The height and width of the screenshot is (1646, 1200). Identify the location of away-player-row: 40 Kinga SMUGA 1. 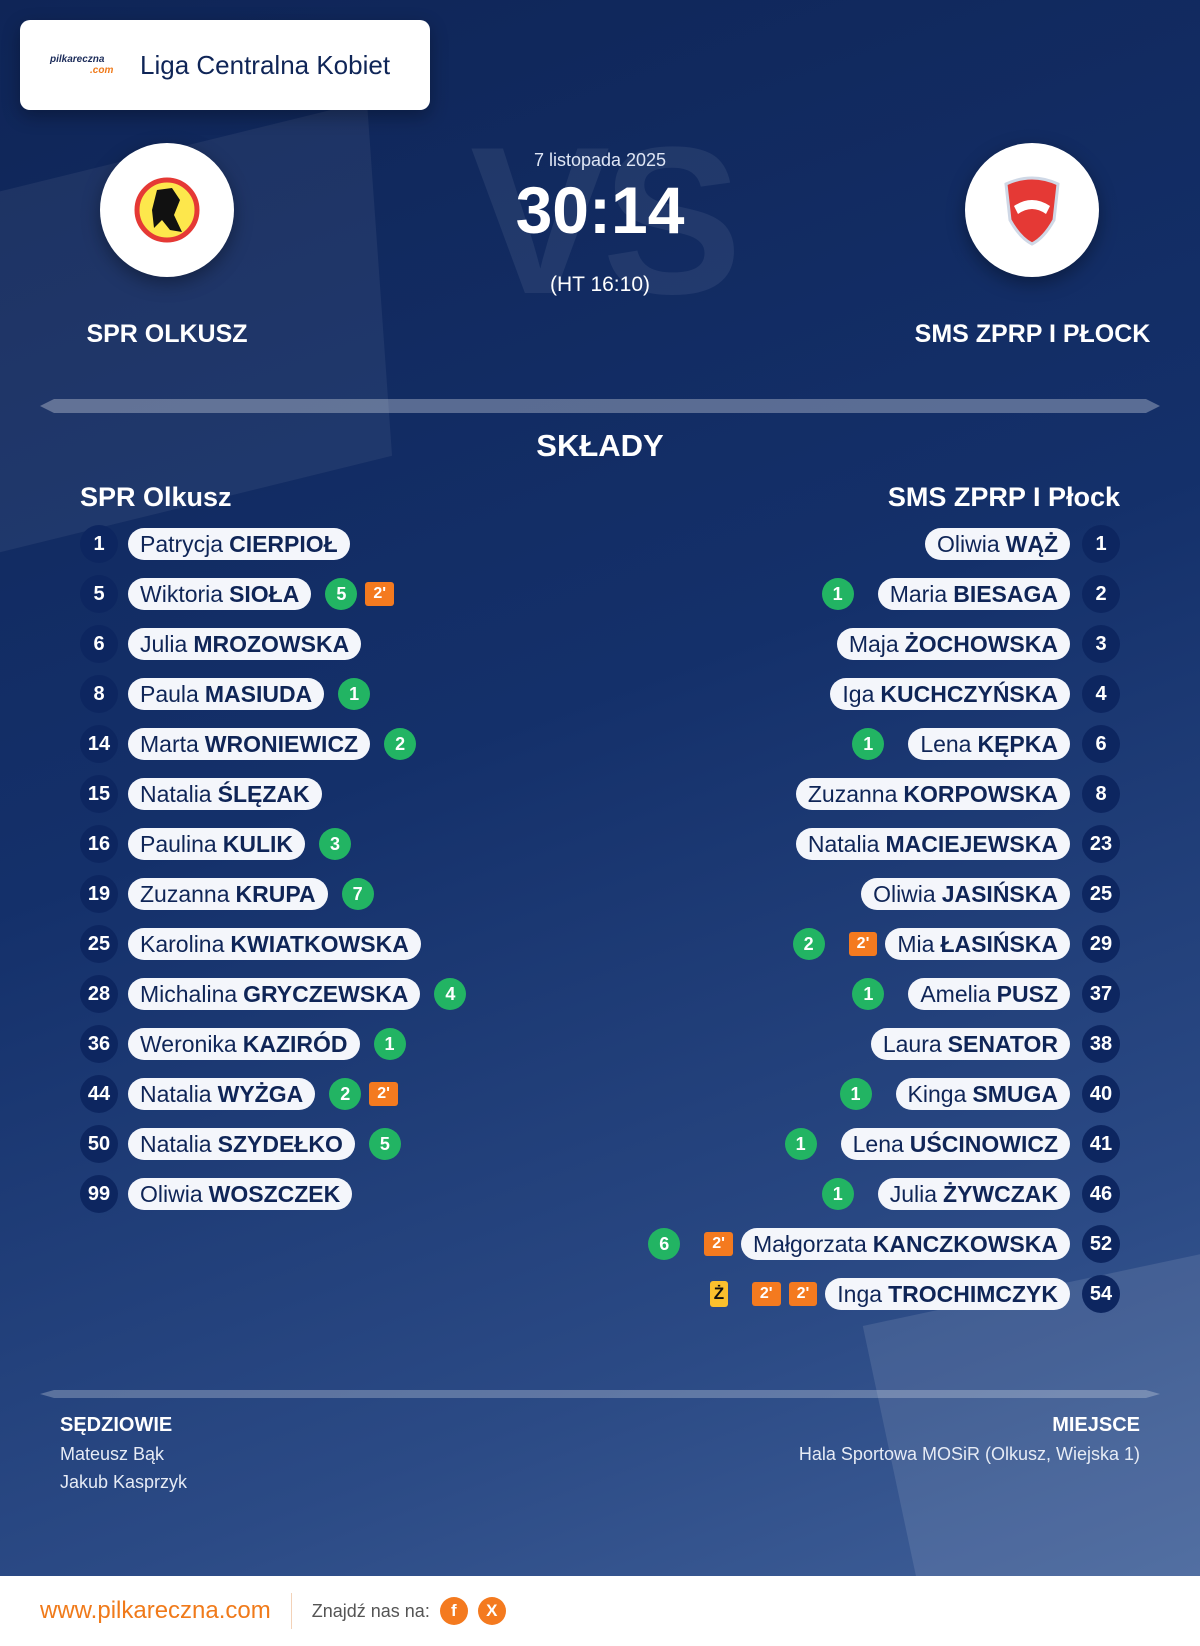
(979, 1094).